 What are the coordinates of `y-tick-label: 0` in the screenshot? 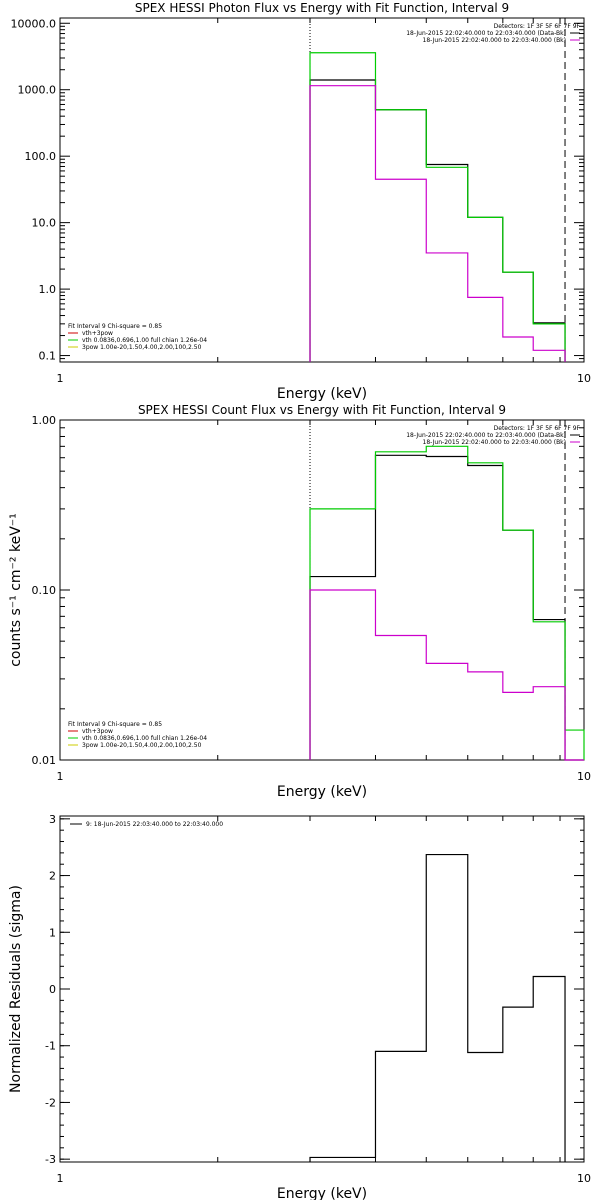 It's located at (52, 989).